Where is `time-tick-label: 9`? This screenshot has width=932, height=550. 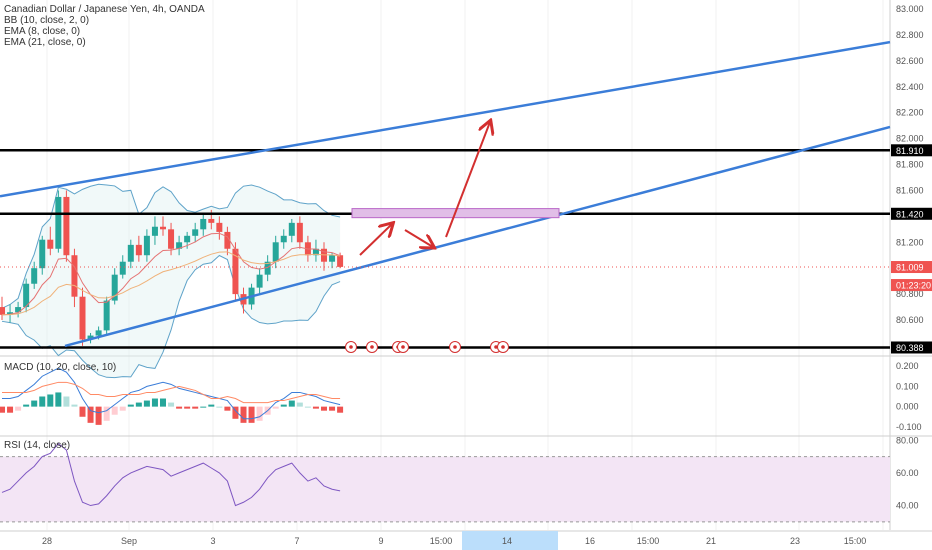 time-tick-label: 9 is located at coordinates (380, 541).